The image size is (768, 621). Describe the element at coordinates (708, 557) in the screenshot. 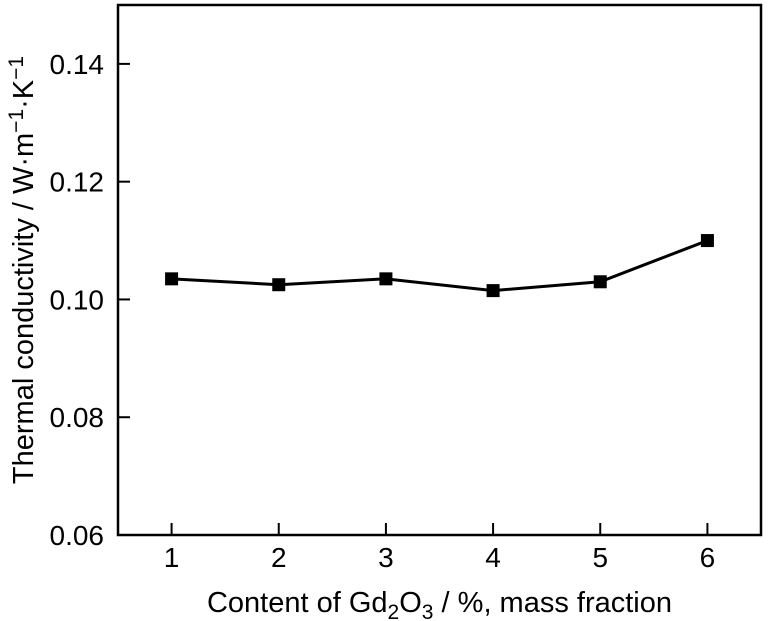

I see `x-tick-label-6: 6` at that location.